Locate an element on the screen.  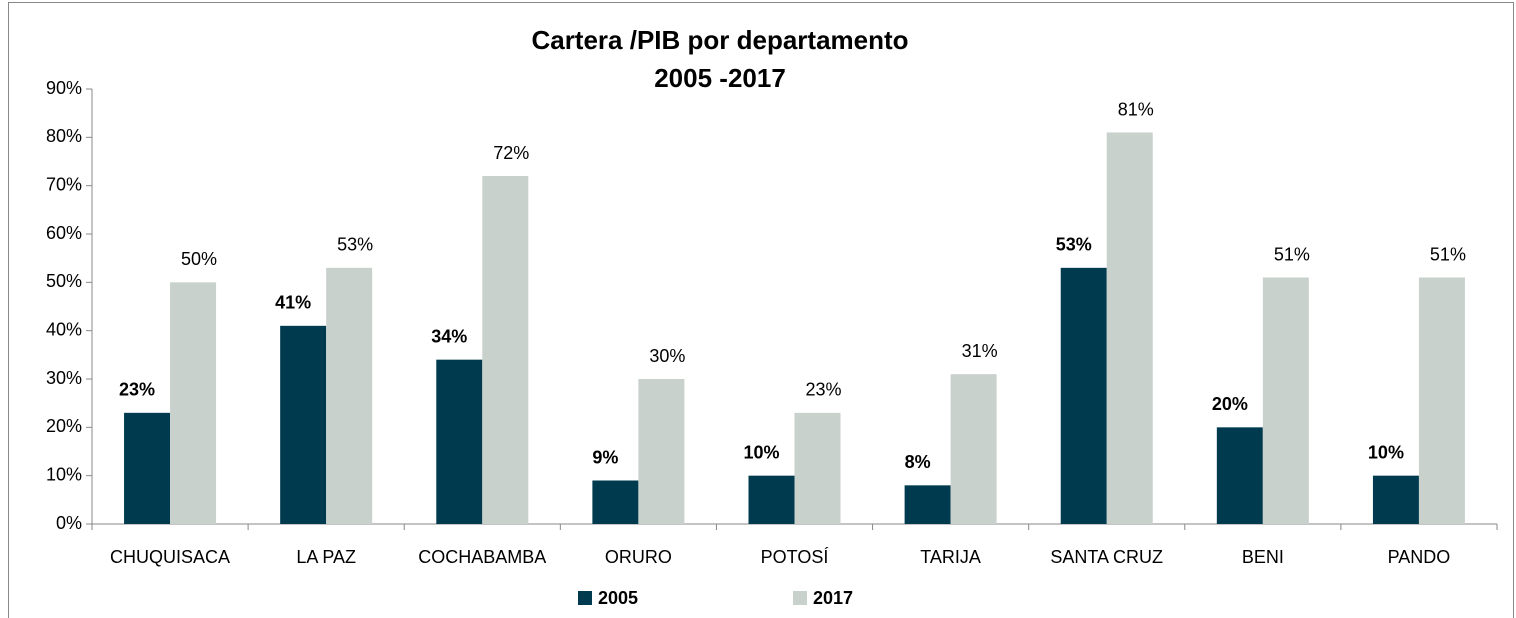
value-label: 72% is located at coordinates (511, 153).